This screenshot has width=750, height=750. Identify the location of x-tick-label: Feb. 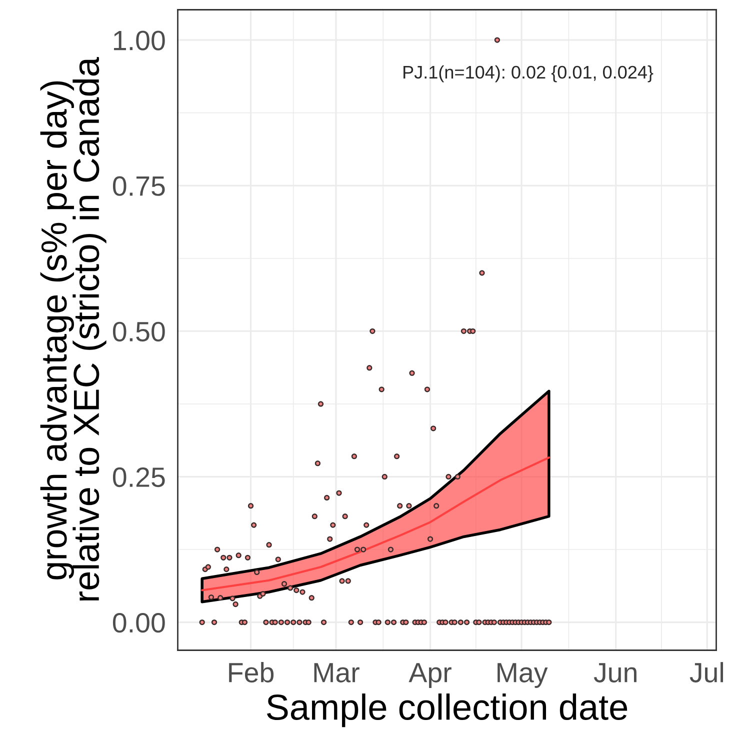
(251, 672).